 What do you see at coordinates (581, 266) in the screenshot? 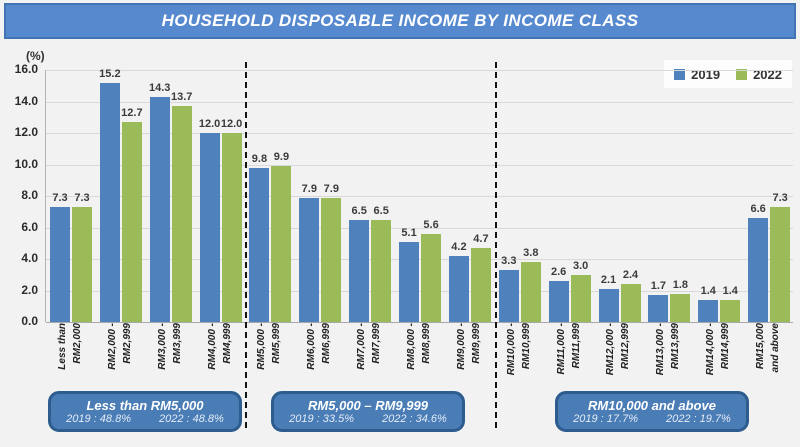
I see `bar-value-label: 3.0` at bounding box center [581, 266].